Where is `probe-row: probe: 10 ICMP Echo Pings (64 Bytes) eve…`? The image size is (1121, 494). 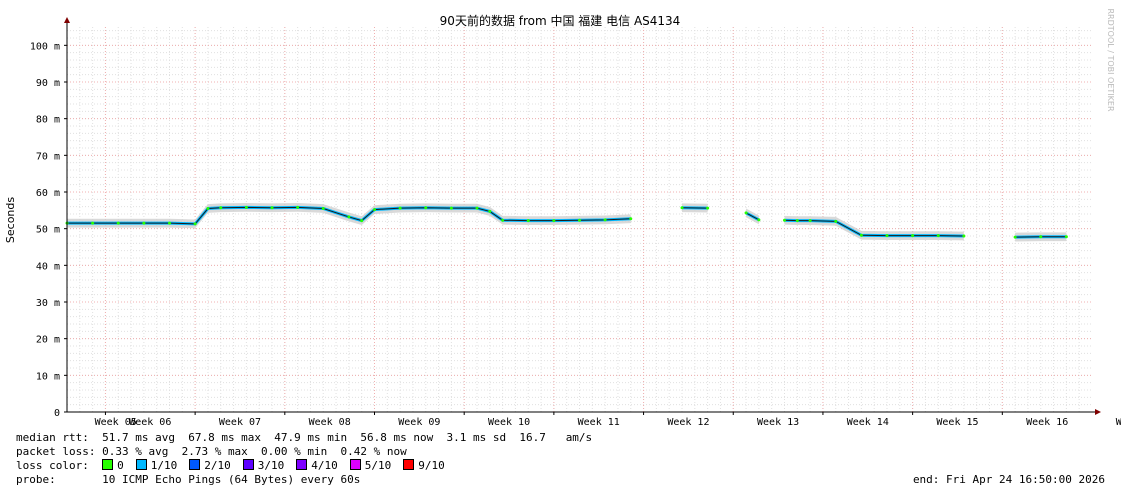 probe-row: probe: 10 ICMP Echo Pings (64 Bytes) eve… is located at coordinates (188, 480).